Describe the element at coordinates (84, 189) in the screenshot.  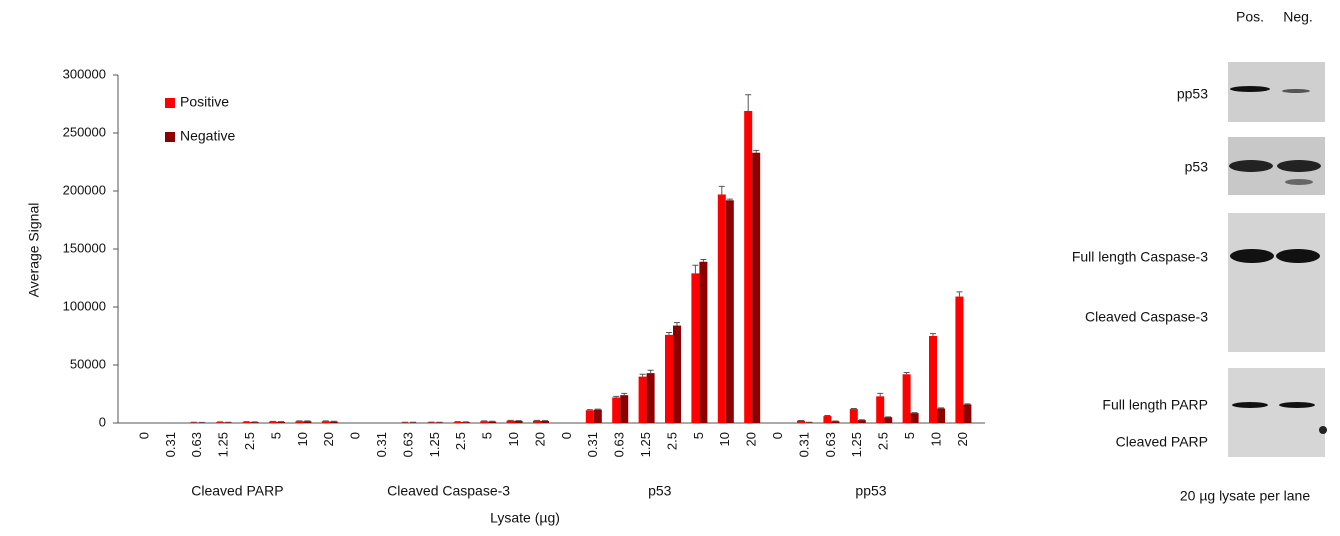
I see `y-tick-label: 200000` at that location.